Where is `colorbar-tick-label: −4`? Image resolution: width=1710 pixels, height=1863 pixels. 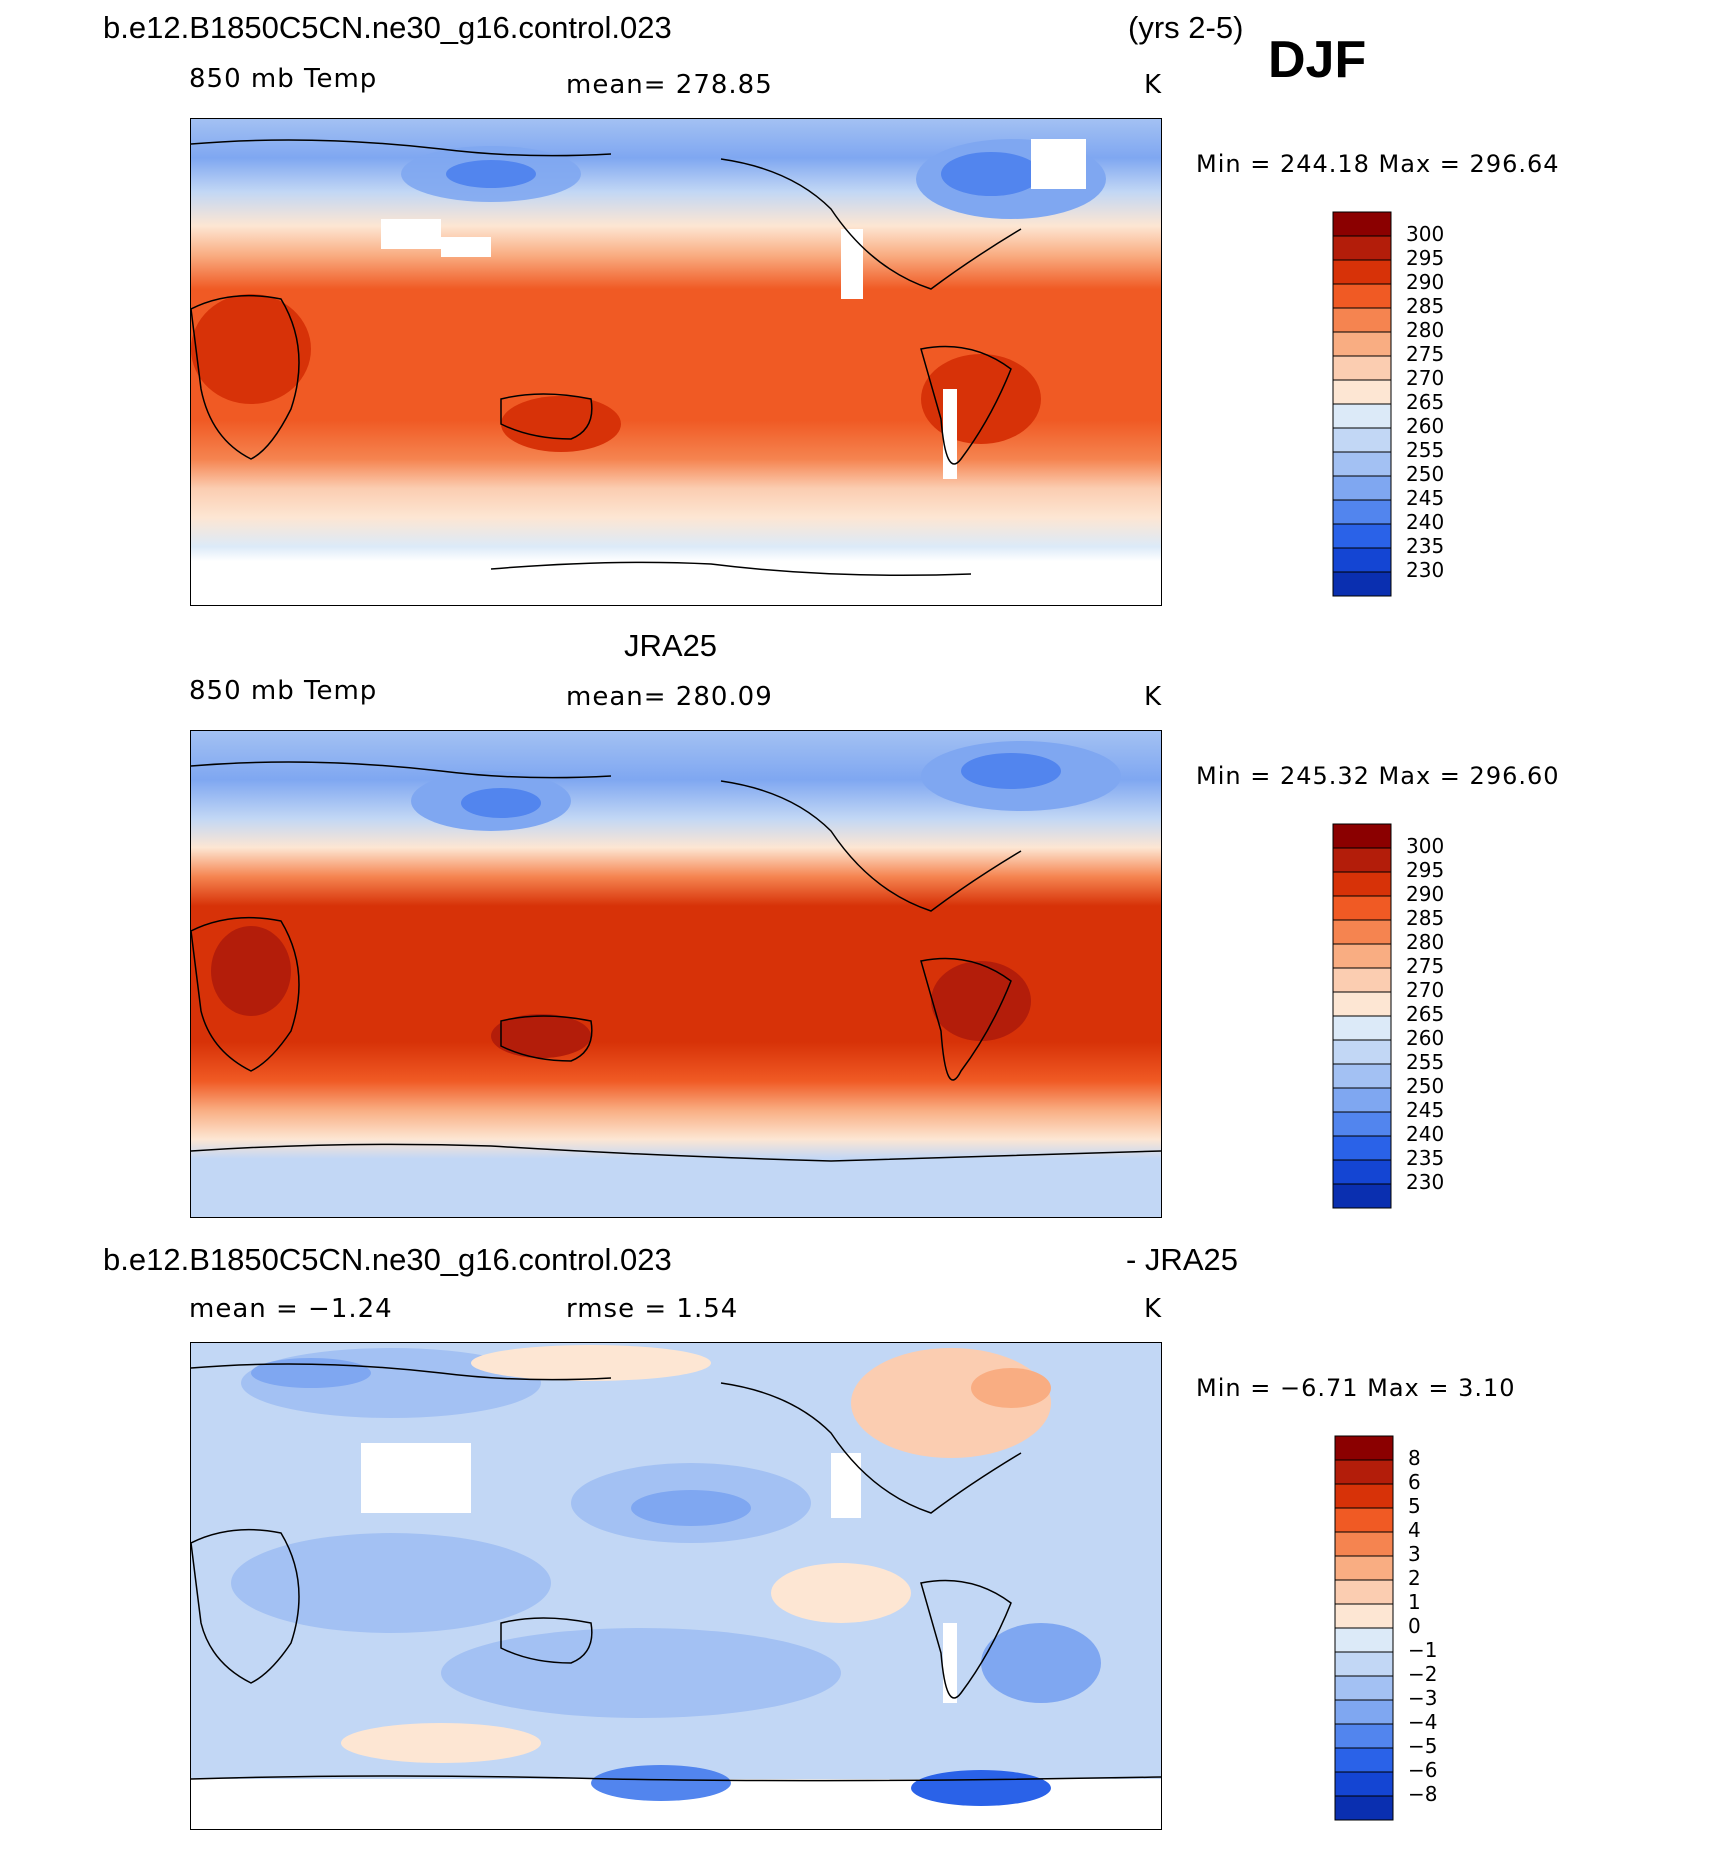 colorbar-tick-label: −4 is located at coordinates (1423, 1722).